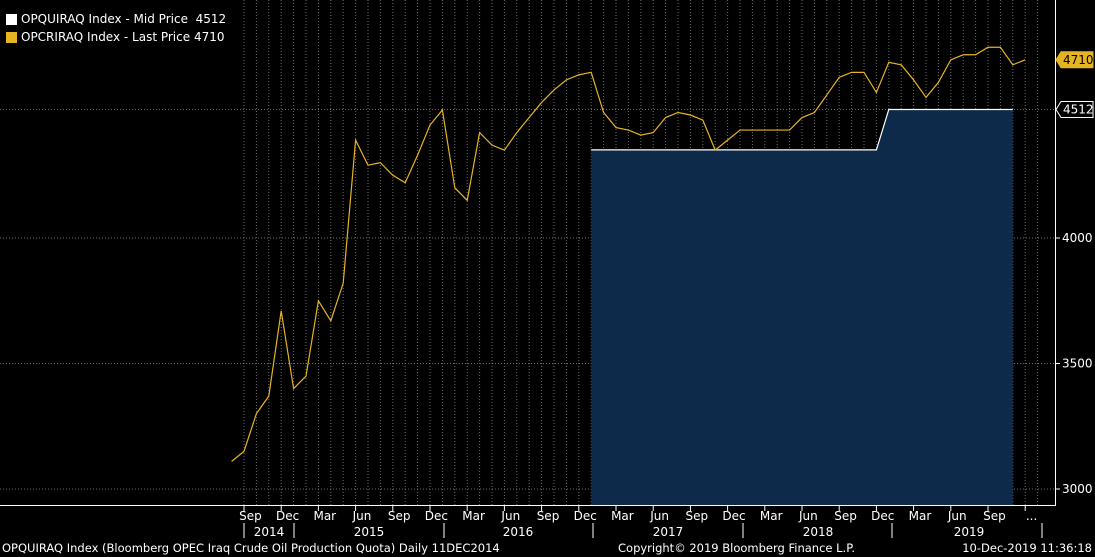 The width and height of the screenshot is (1095, 557). I want to click on quota-line, so click(802, 129).